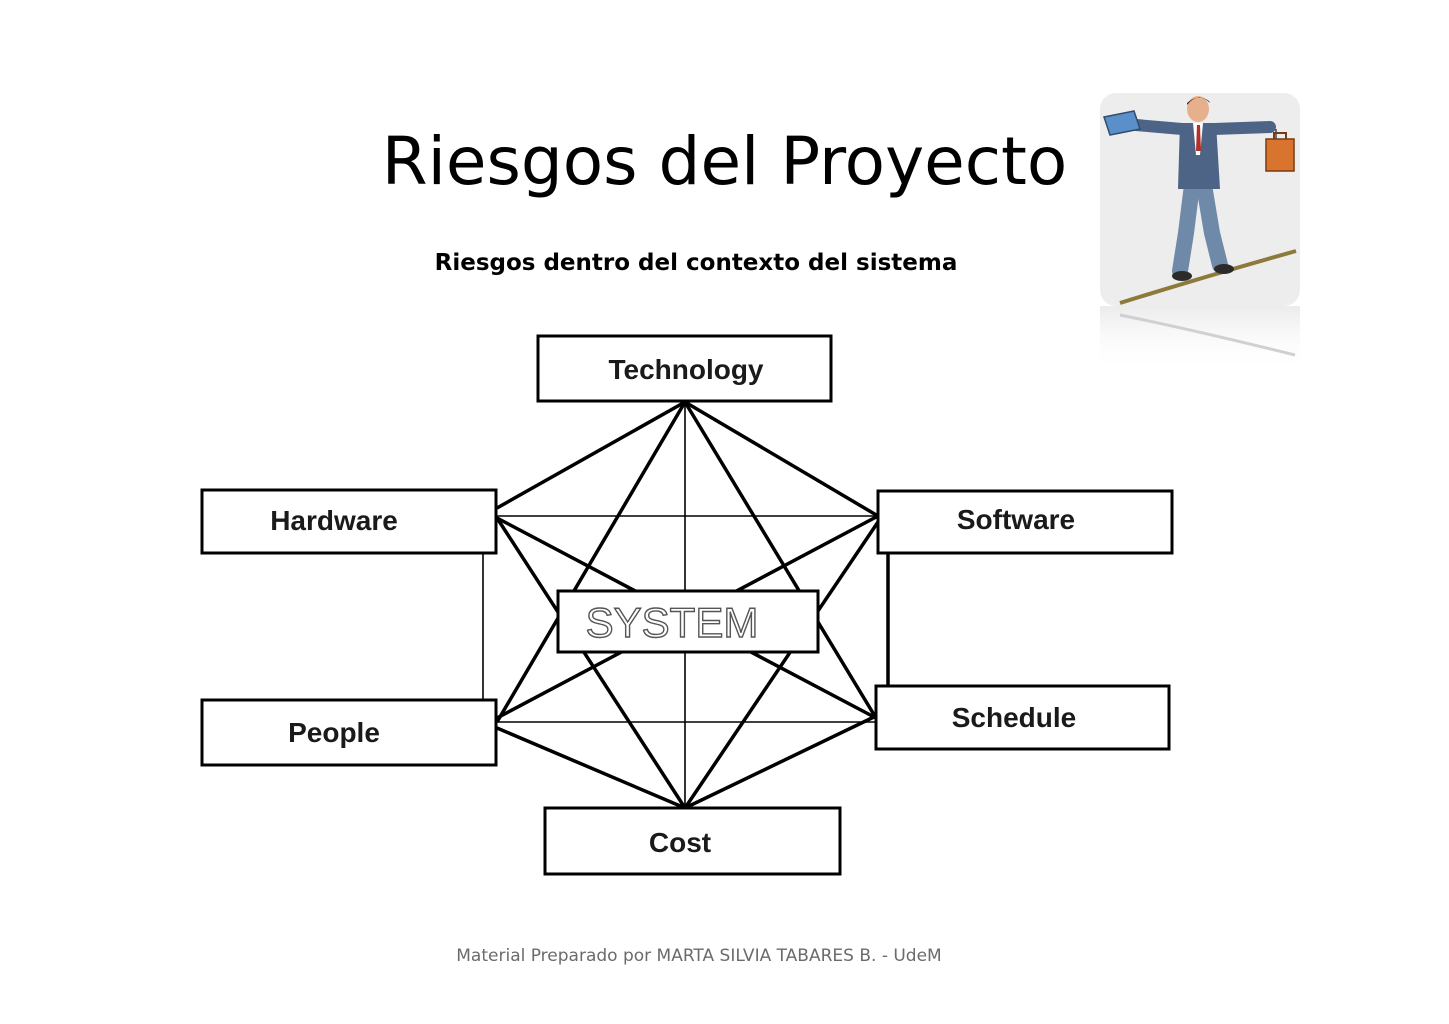  I want to click on node-software: Software, so click(1025, 522).